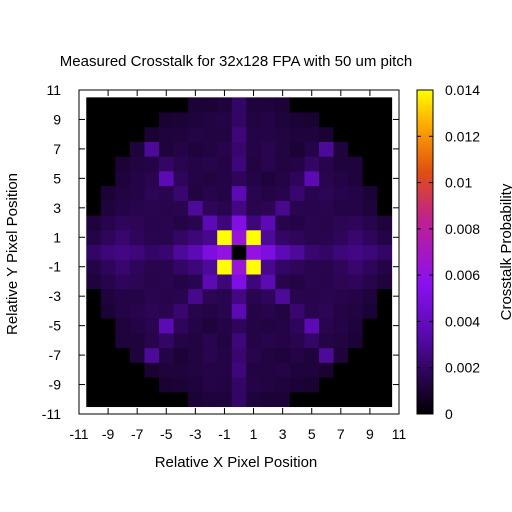 This screenshot has height=512, width=512. I want to click on x-tick-label: 3, so click(283, 434).